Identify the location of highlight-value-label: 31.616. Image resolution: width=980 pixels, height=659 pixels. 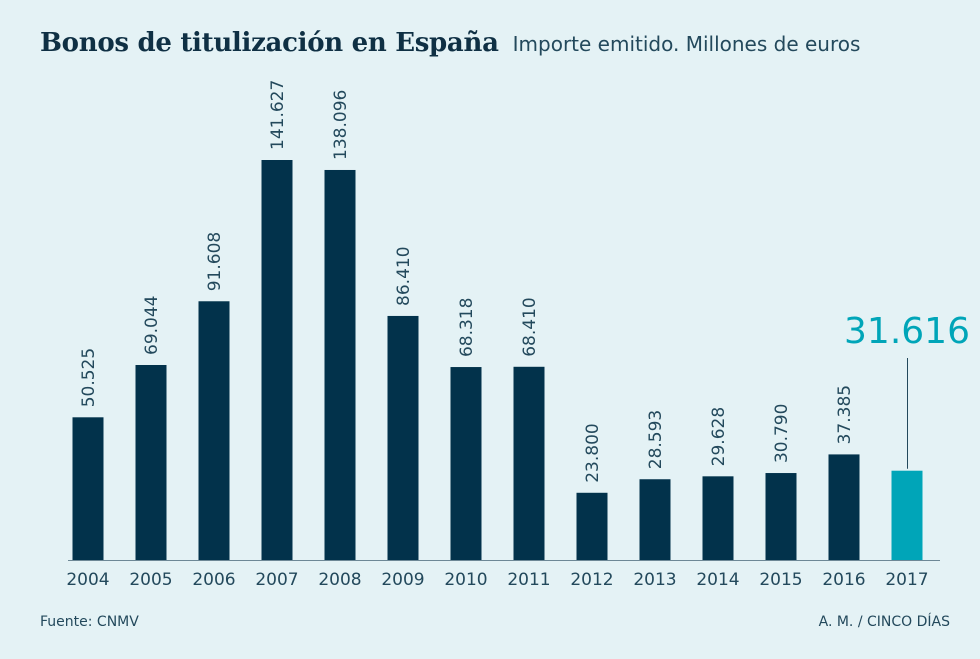
(907, 331).